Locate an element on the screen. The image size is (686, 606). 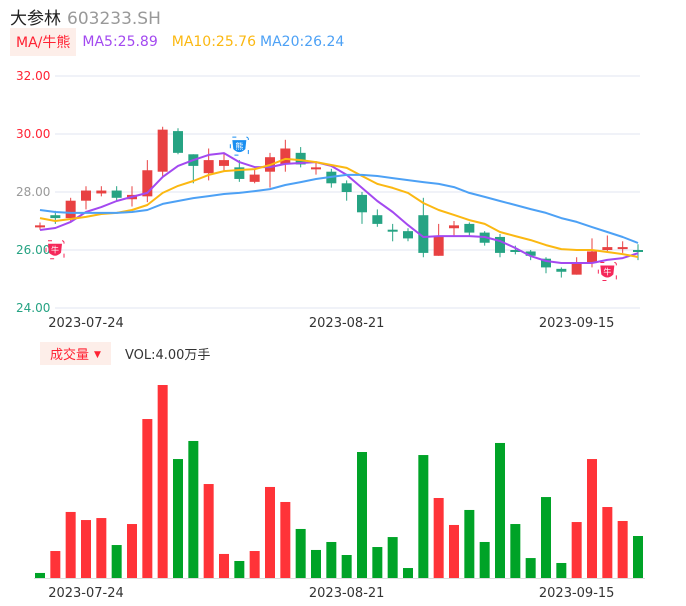
bear-signal-icon: 熊 is located at coordinates (239, 146).